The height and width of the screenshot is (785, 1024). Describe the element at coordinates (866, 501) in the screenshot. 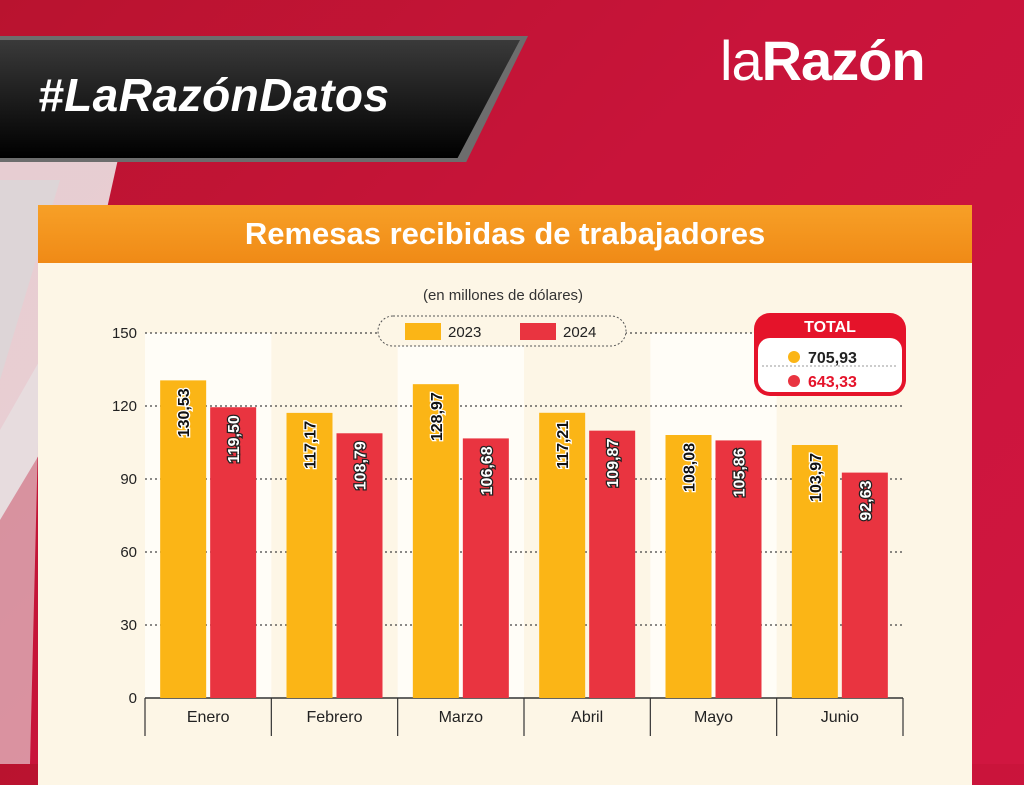

I see `data-label-2024: 92,63` at that location.